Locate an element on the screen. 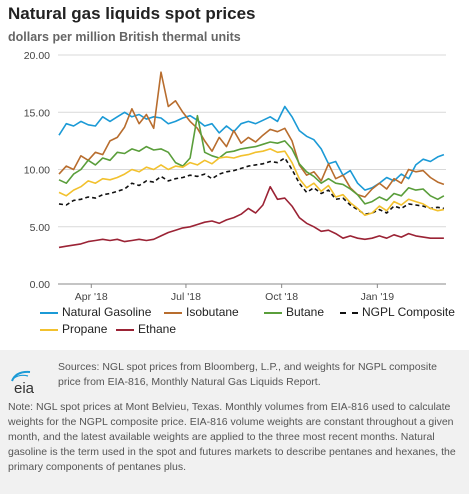 The height and width of the screenshot is (494, 469). legend-label: NGPL Composite is located at coordinates (408, 312).